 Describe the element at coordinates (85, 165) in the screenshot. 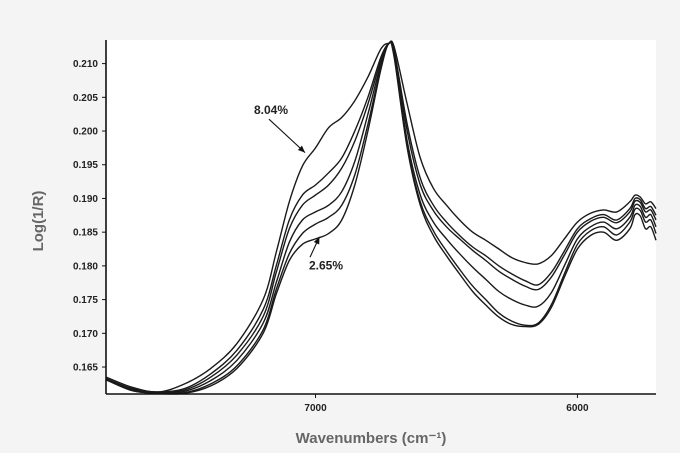

I see `y-tick-label: 0.195` at that location.